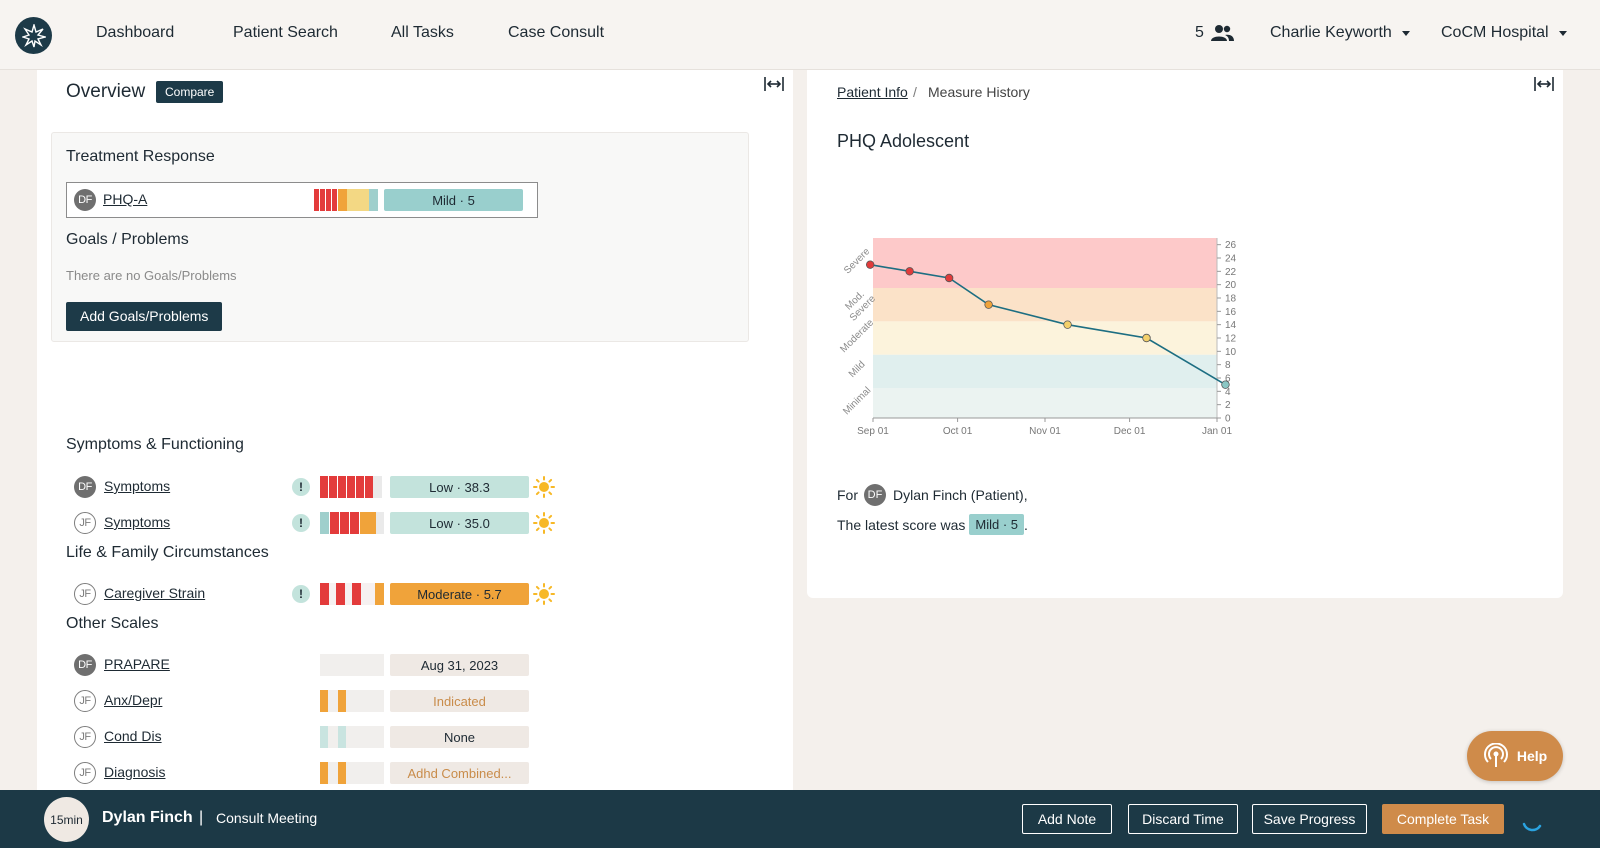 This screenshot has height=848, width=1600. Describe the element at coordinates (190, 92) in the screenshot. I see `compare-button: Compare` at that location.